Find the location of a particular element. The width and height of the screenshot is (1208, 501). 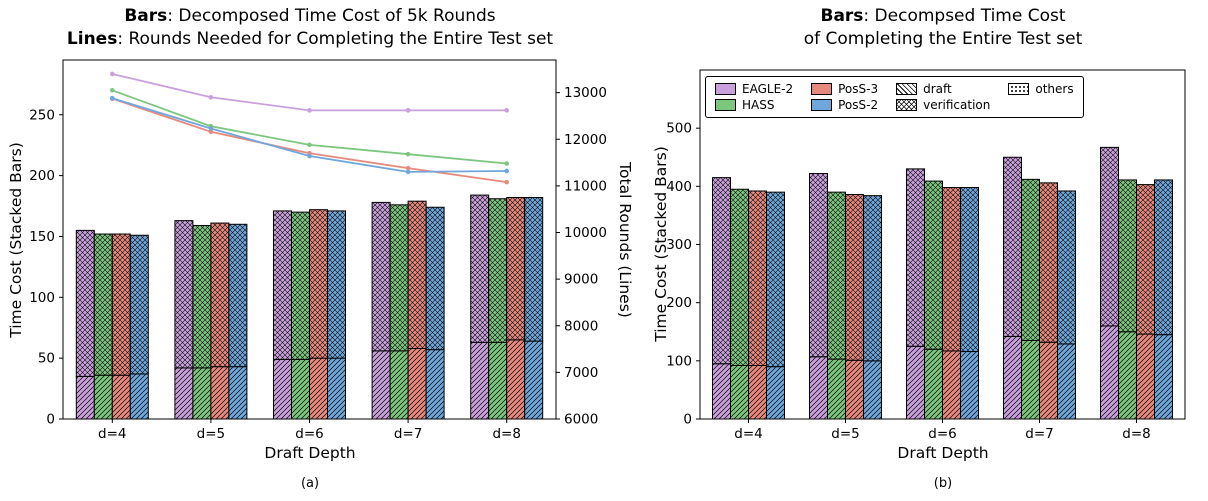

svg-text: 8000 is located at coordinates (581, 326).